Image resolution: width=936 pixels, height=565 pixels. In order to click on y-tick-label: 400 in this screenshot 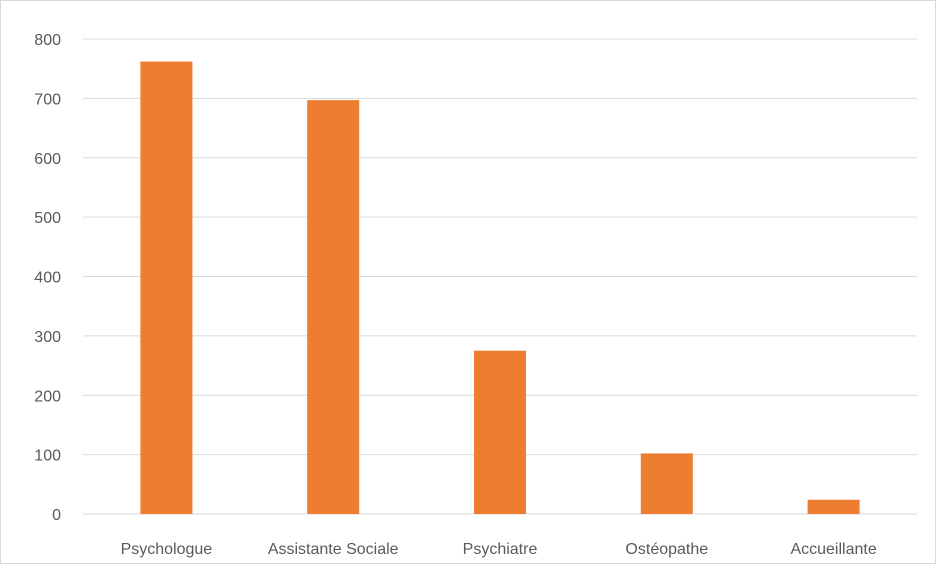, I will do `click(47, 278)`.